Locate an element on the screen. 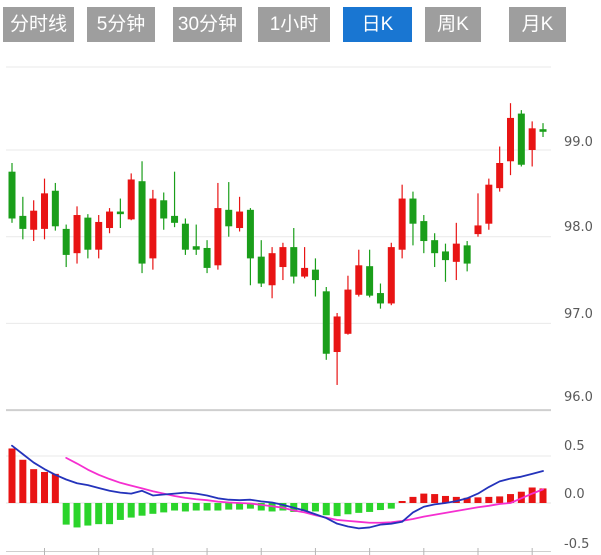 The width and height of the screenshot is (601, 555). tab-monthly-k: 月K is located at coordinates (537, 24).